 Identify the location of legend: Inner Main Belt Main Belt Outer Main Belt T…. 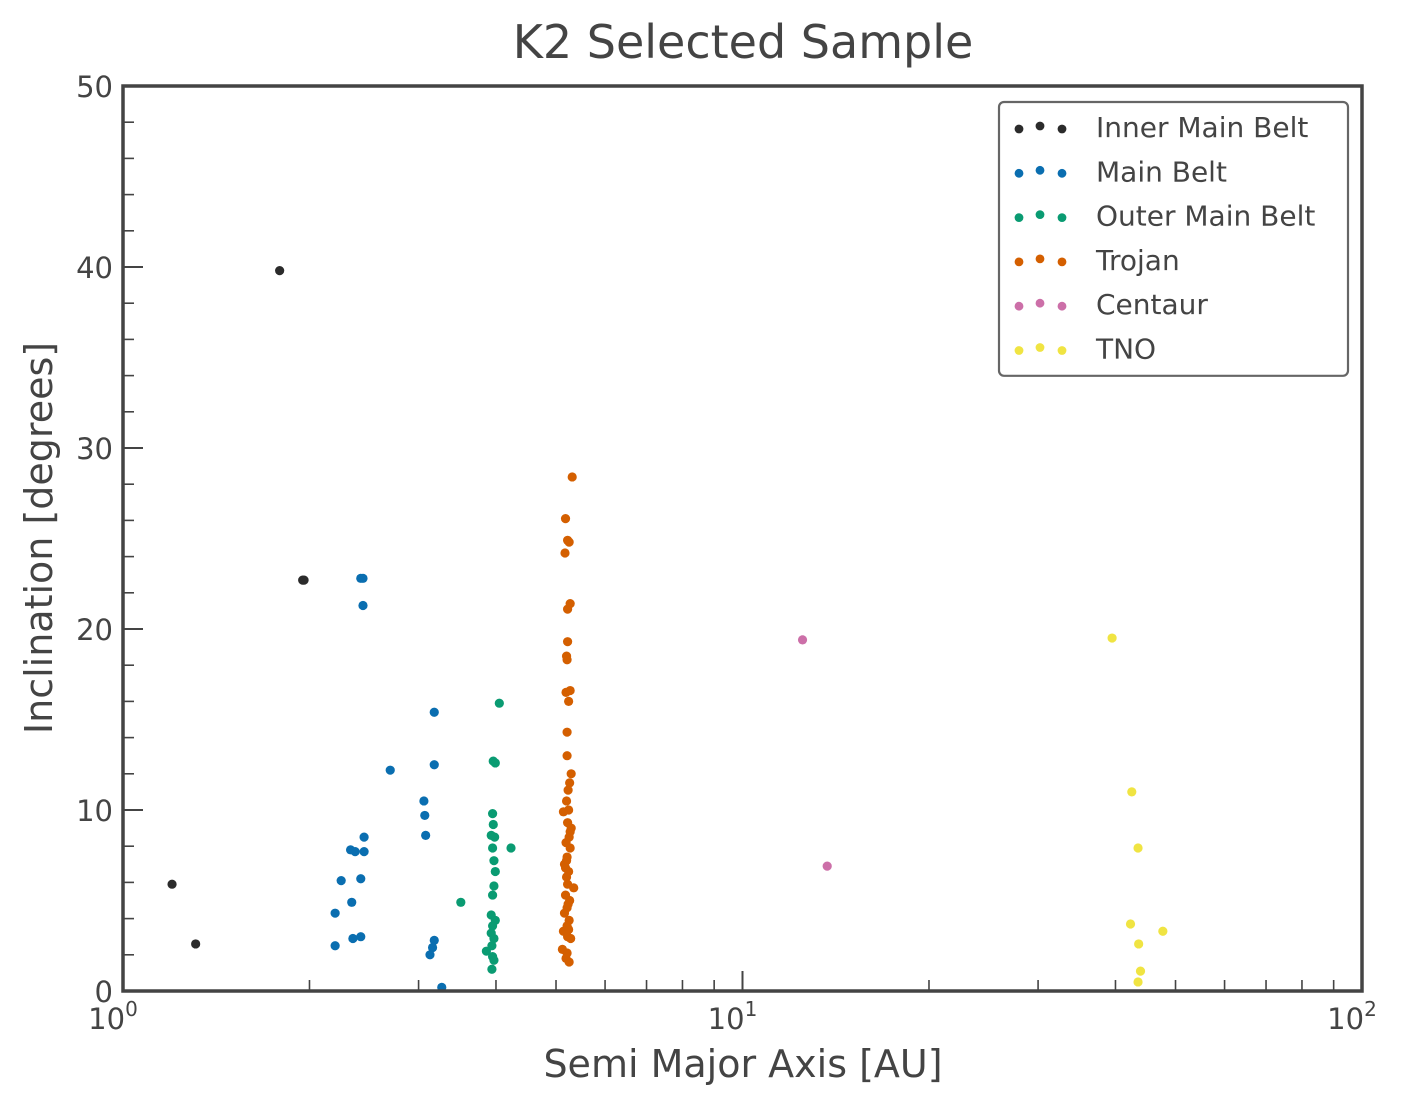
(1173, 238).